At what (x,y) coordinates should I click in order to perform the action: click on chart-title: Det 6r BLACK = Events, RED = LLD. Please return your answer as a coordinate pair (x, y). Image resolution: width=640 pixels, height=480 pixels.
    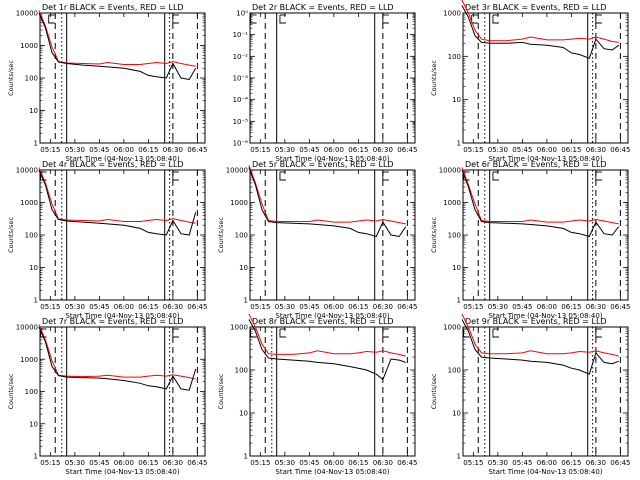
    Looking at the image, I should click on (536, 164).